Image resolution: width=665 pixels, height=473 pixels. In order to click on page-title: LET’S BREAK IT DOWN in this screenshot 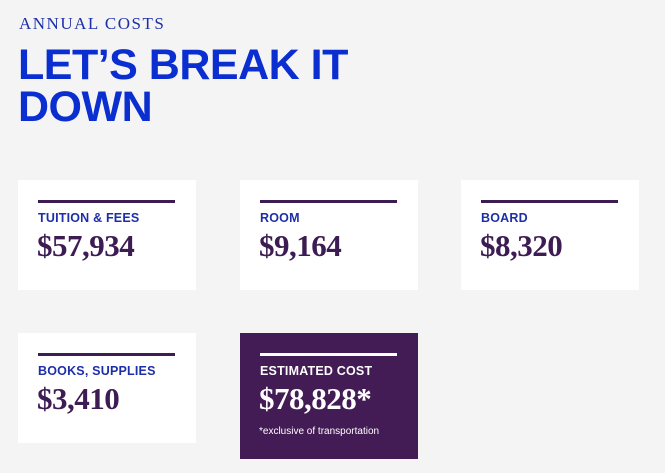, I will do `click(183, 86)`.